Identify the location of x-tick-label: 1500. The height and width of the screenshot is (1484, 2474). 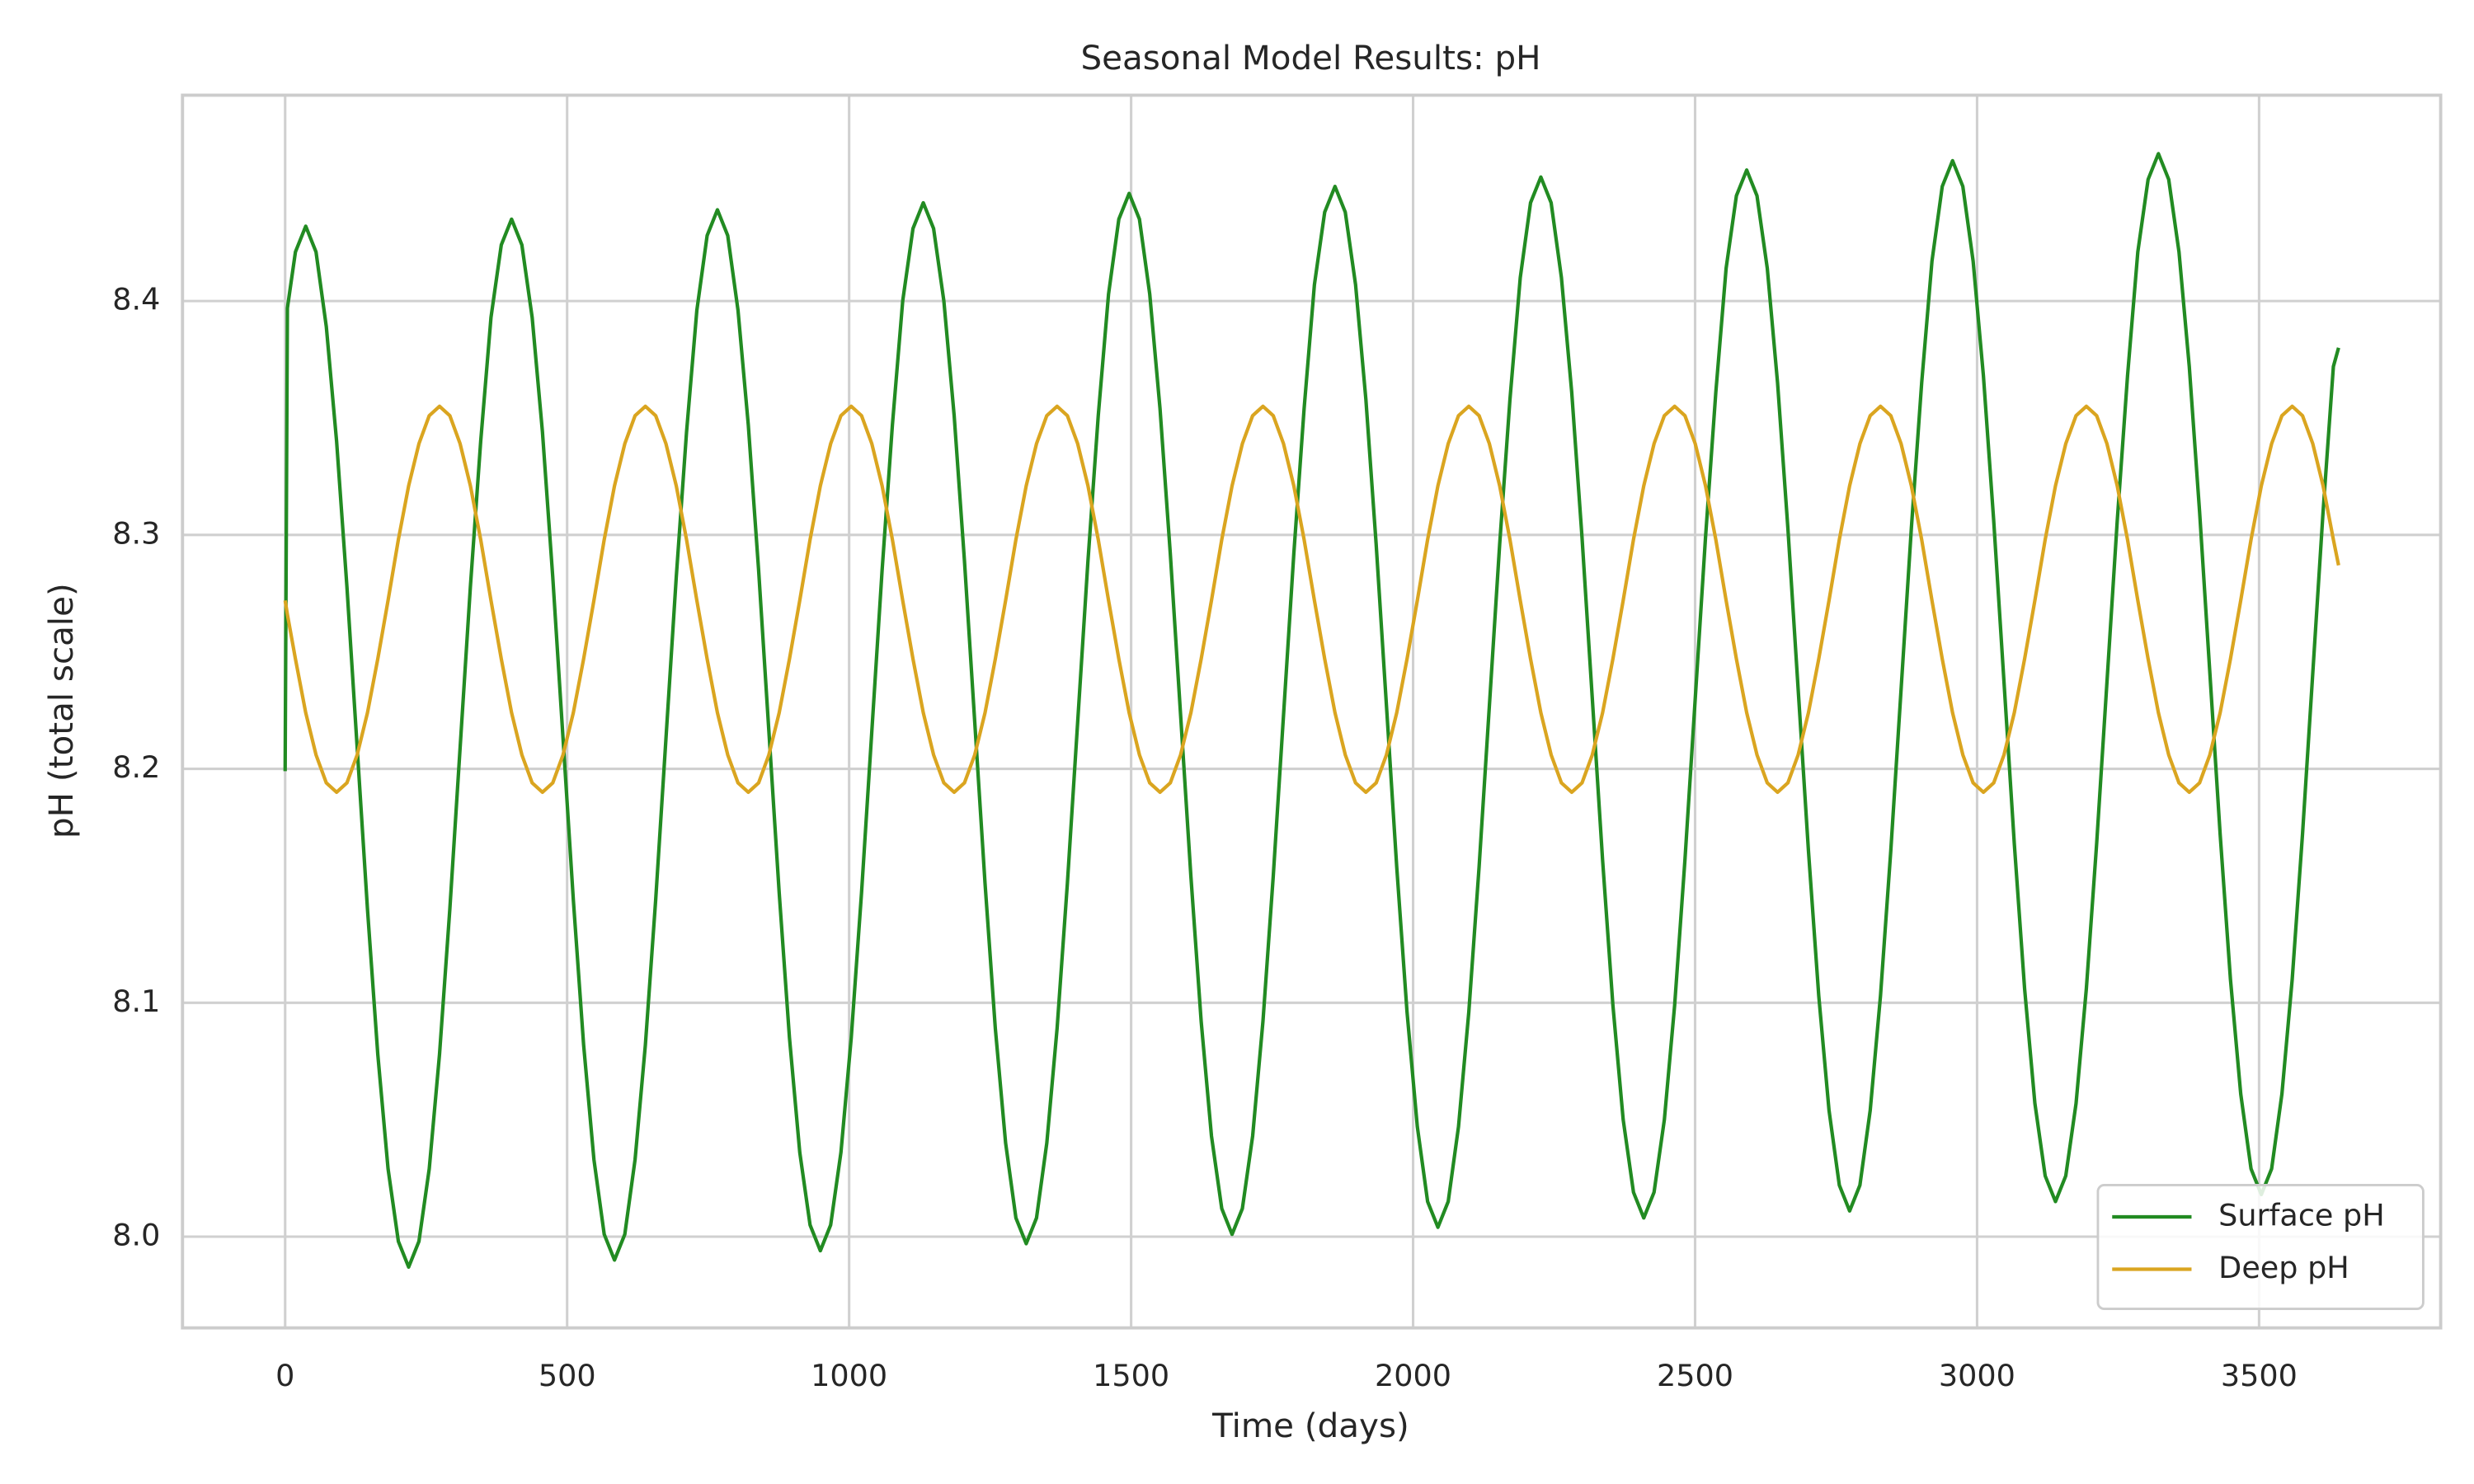
(1131, 1375).